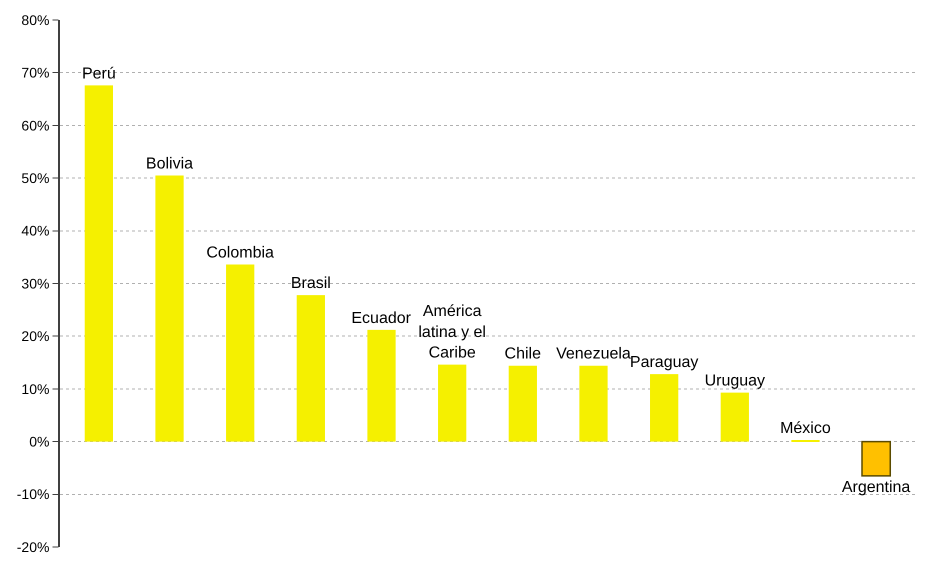  Describe the element at coordinates (593, 354) in the screenshot. I see `x-tick-label: Venezuela` at that location.